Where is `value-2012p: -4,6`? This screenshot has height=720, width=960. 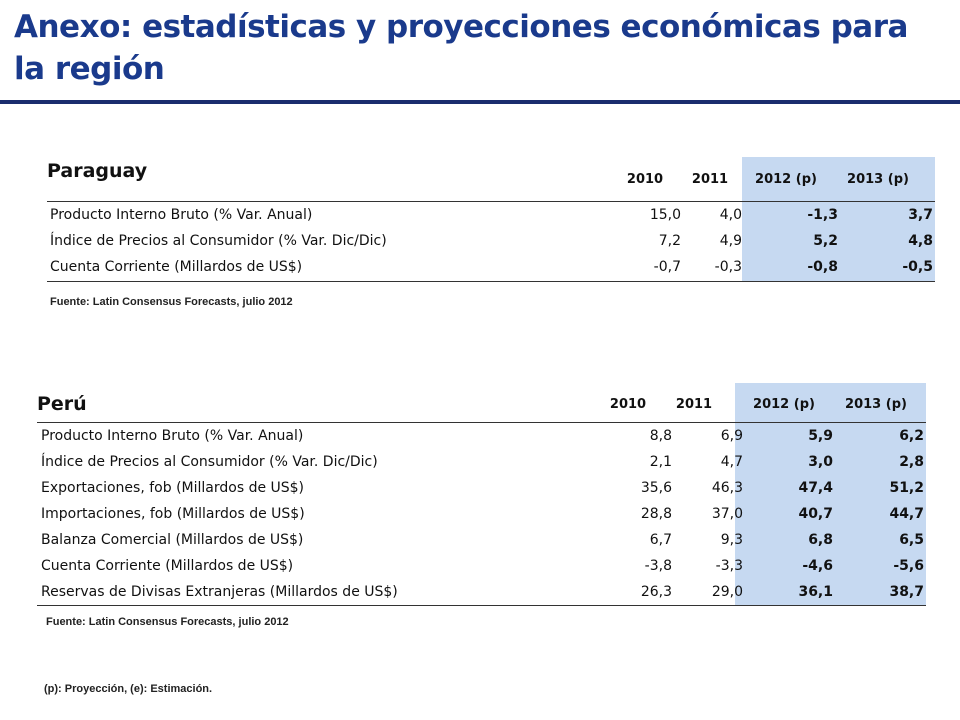 value-2012p: -4,6 is located at coordinates (817, 566).